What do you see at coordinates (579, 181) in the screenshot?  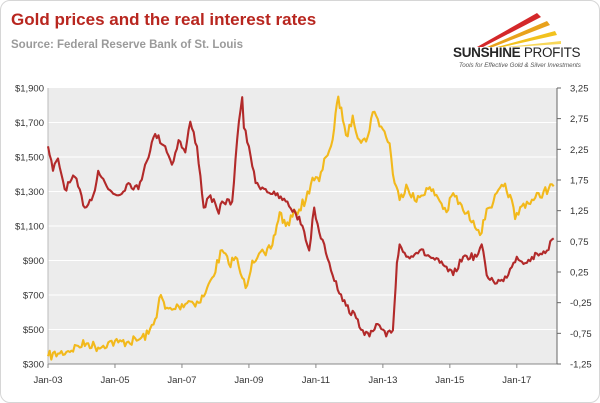 I see `right-axis-tick-label: 1,75` at bounding box center [579, 181].